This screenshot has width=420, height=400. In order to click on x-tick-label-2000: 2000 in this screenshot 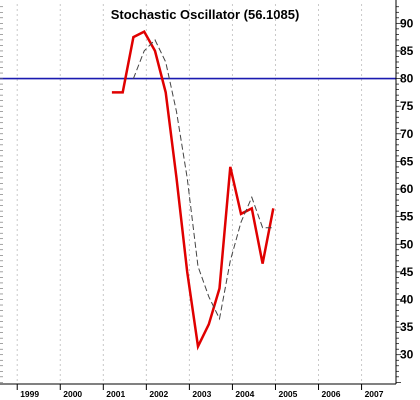, I will do `click(72, 394)`.